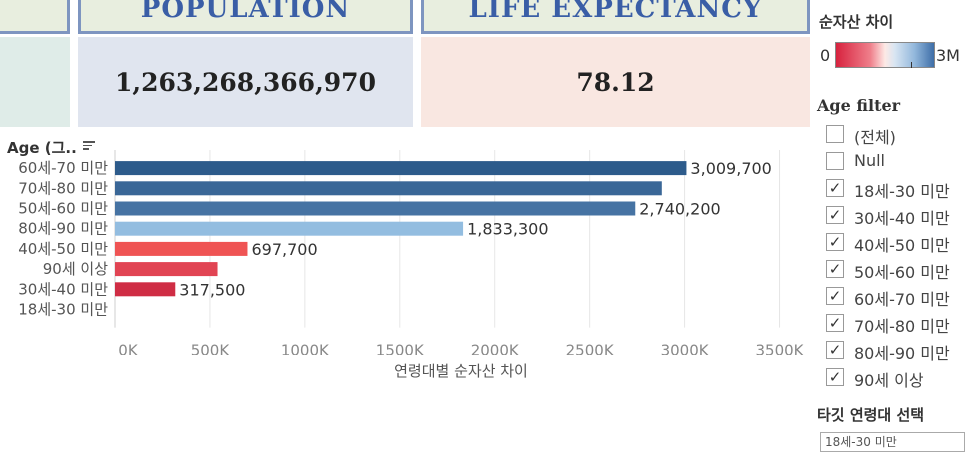  Describe the element at coordinates (892, 442) in the screenshot. I see `target-age-select: 18세-30 미만` at that location.